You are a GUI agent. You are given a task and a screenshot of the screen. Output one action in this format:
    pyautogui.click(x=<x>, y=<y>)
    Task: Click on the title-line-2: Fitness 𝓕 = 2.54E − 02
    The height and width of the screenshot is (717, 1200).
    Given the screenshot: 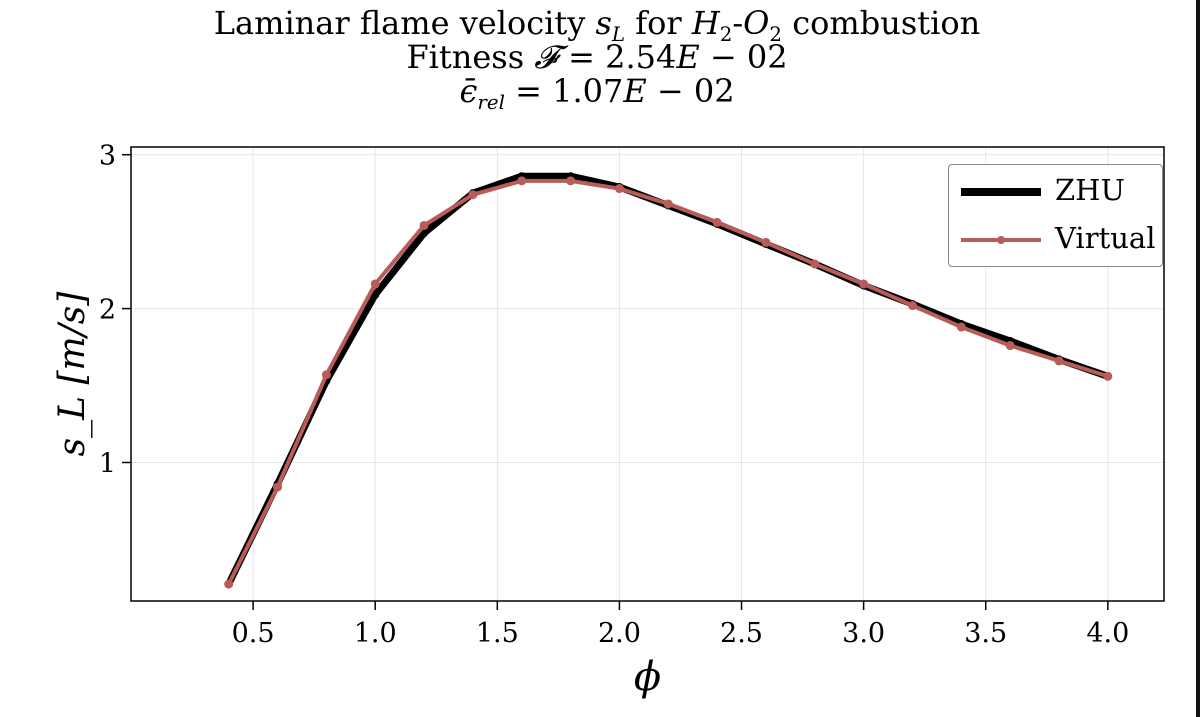 What is the action you would take?
    pyautogui.click(x=597, y=57)
    